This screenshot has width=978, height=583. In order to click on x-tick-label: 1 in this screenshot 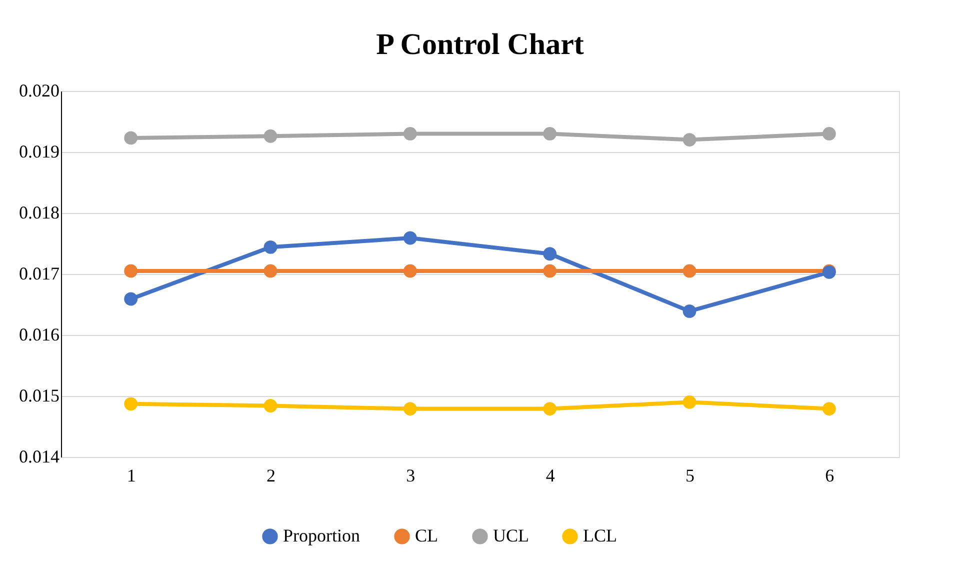, I will do `click(131, 476)`.